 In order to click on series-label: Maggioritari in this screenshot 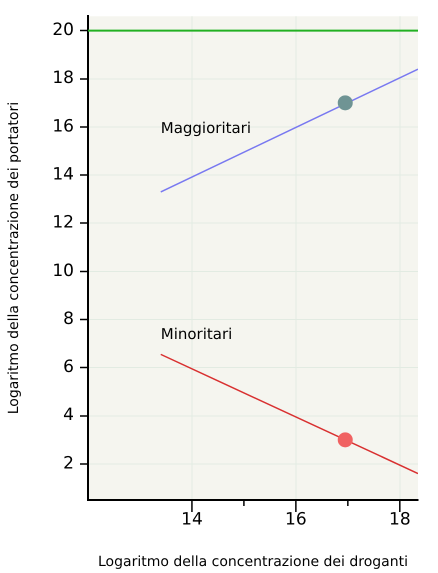, I will do `click(206, 128)`.